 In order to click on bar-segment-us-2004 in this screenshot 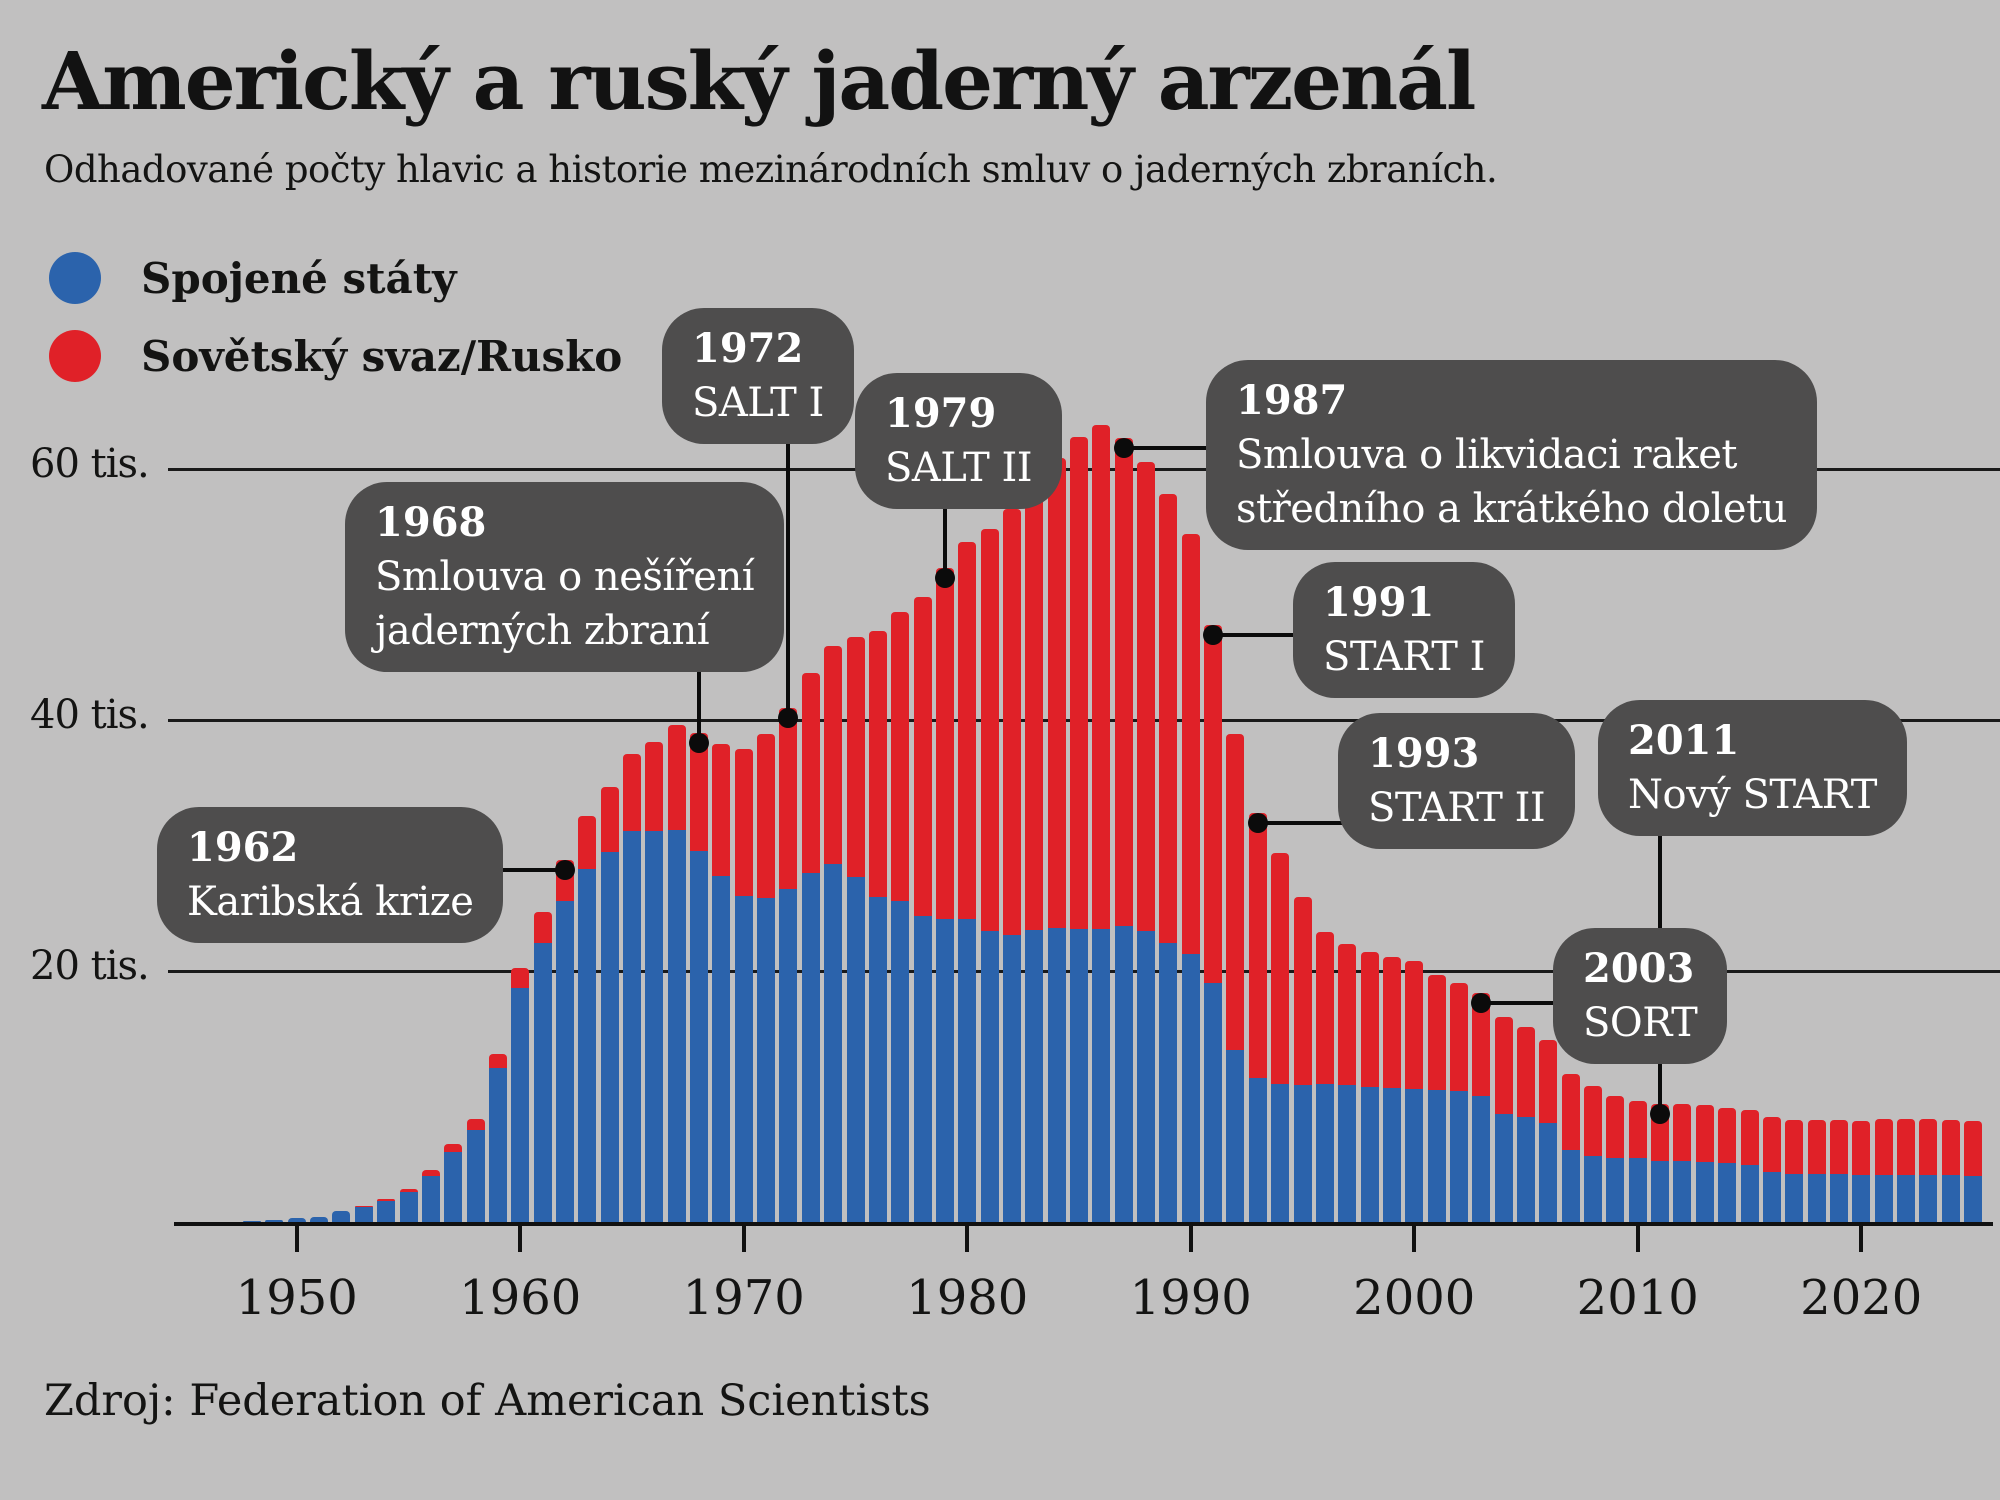, I will do `click(1503, 1168)`.